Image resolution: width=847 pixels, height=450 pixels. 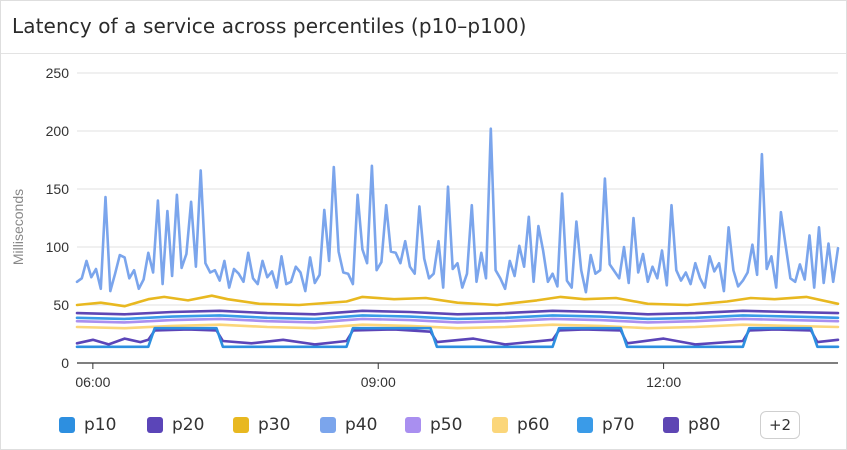 I want to click on x-axis-ticks: 06:00 09:00 12:00, so click(x=378, y=376).